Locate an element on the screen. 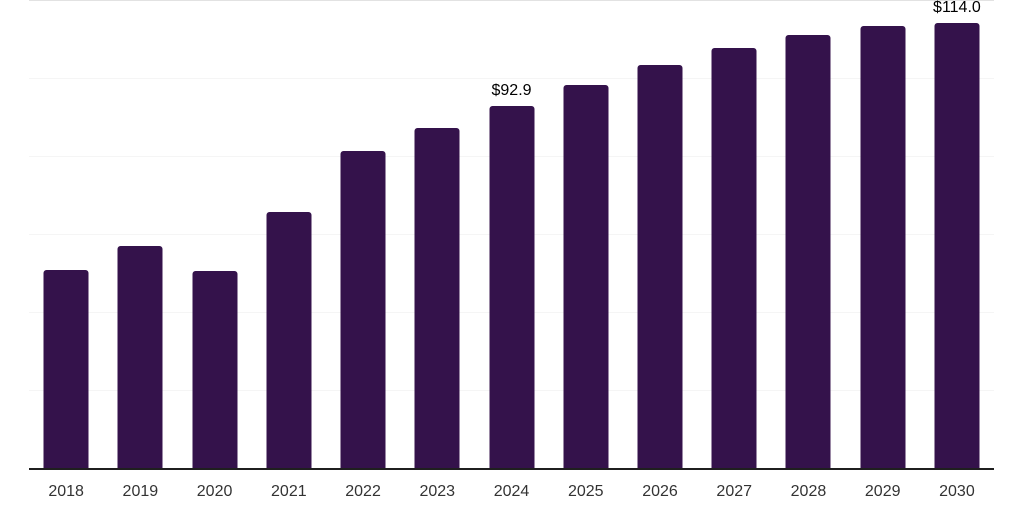 This screenshot has height=512, width=1024. bar-2028 is located at coordinates (808, 251).